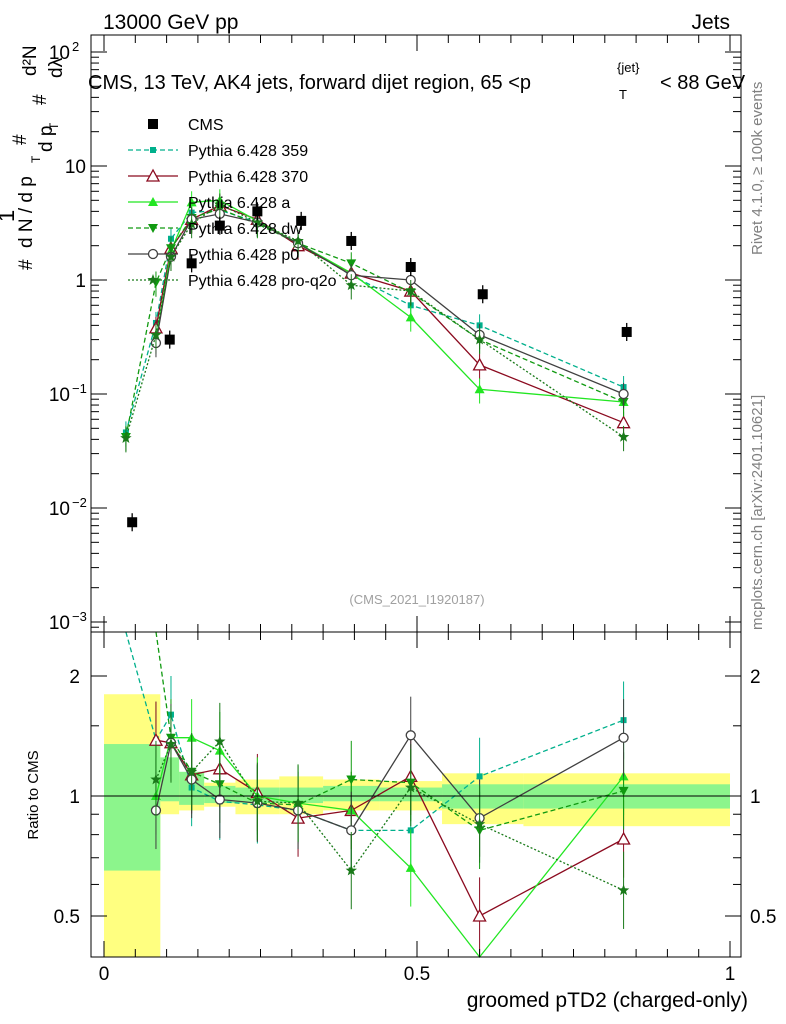 The image size is (786, 1024). Describe the element at coordinates (755, 677) in the screenshot. I see `ratio-y-tick-label-right: 2` at that location.